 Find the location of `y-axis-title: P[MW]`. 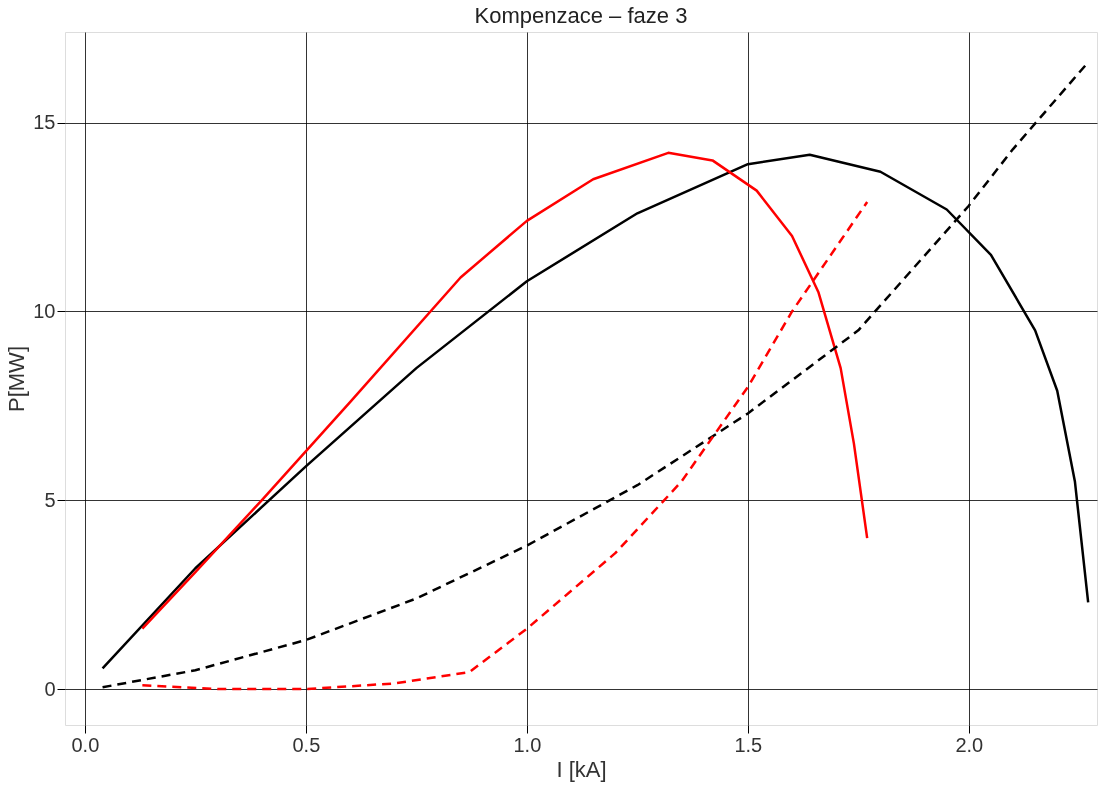

y-axis-title: P[MW] is located at coordinates (17, 379).